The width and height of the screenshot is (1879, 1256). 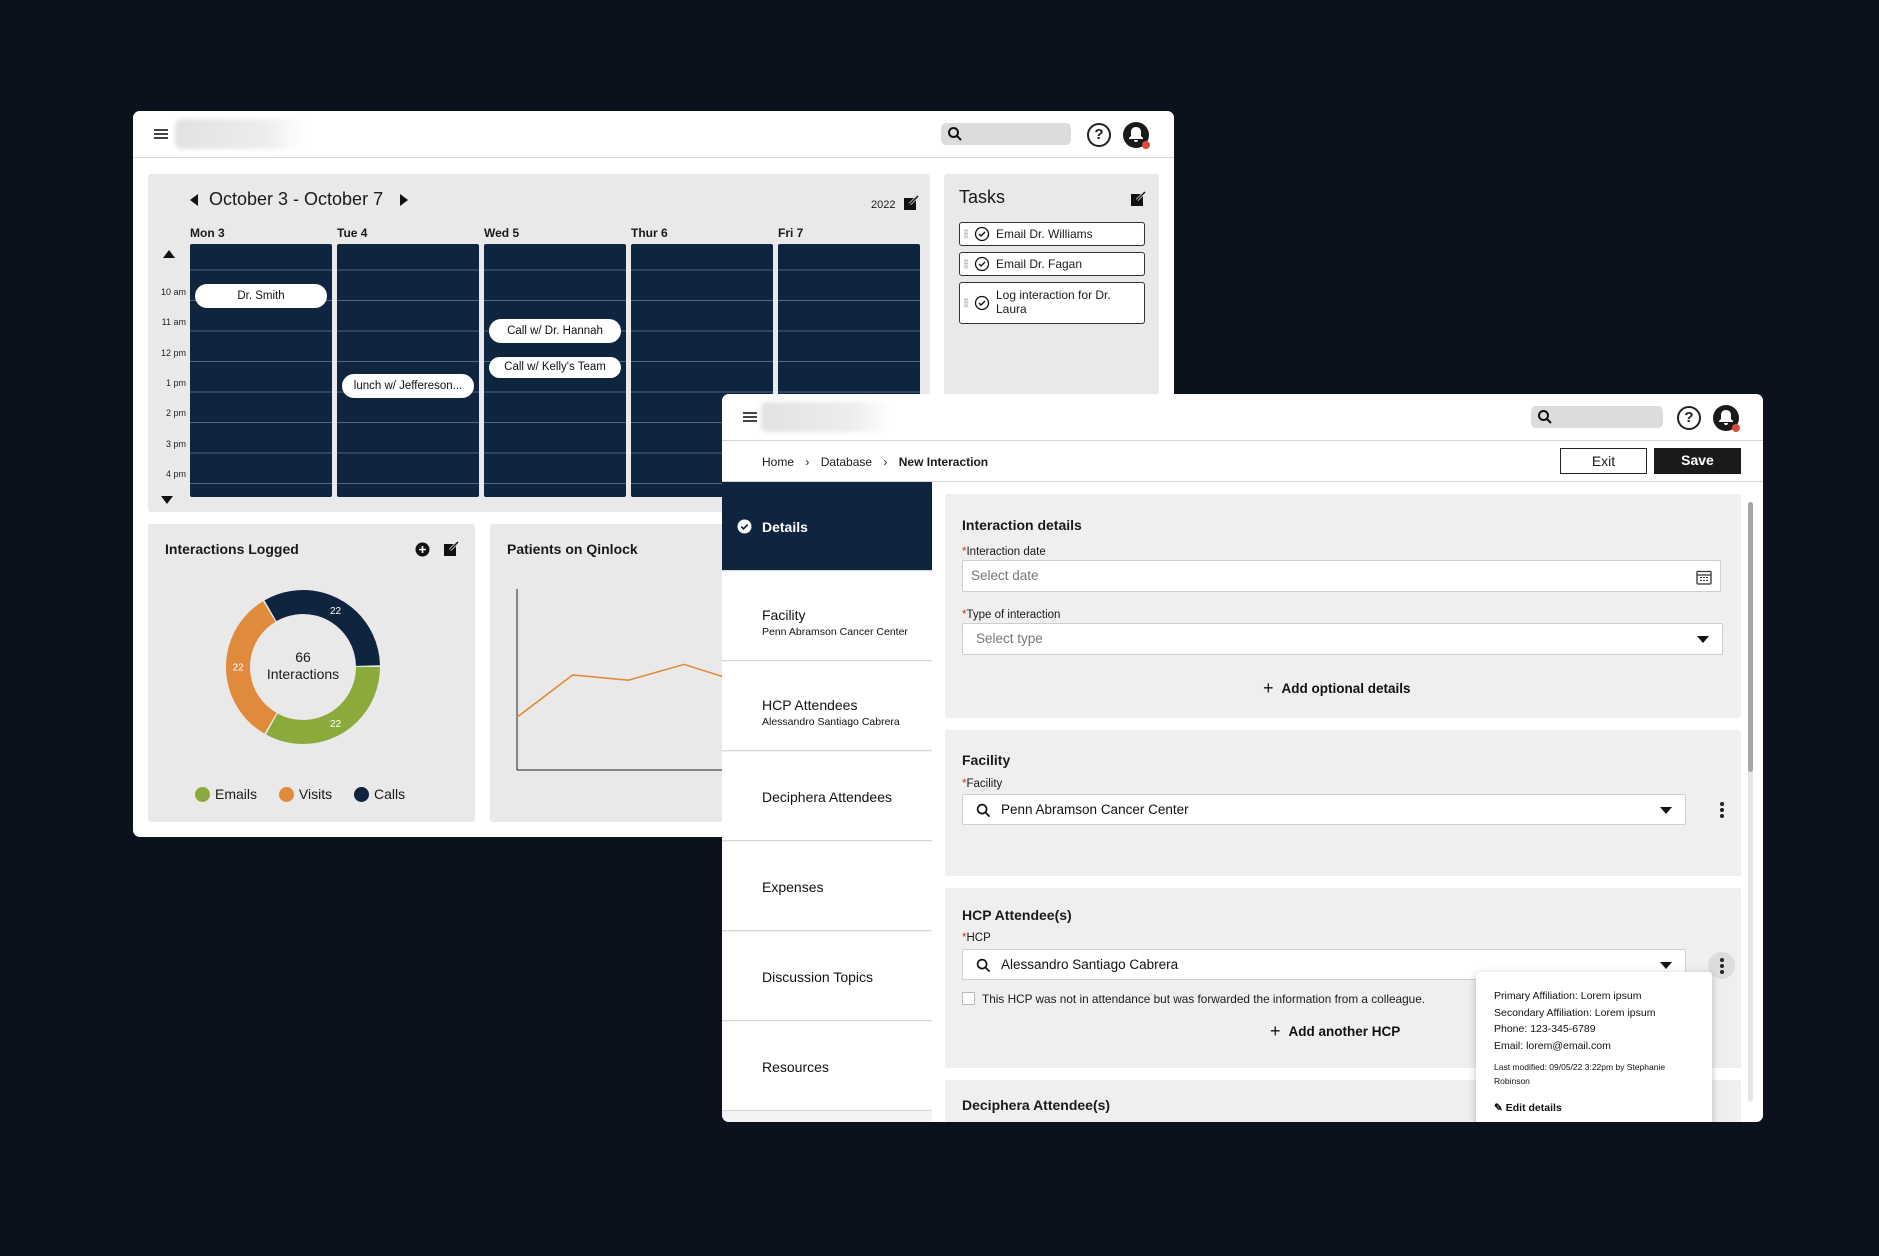 What do you see at coordinates (1324, 964) in the screenshot?
I see `hcp-select: Alessandro Santiago Cabrera` at bounding box center [1324, 964].